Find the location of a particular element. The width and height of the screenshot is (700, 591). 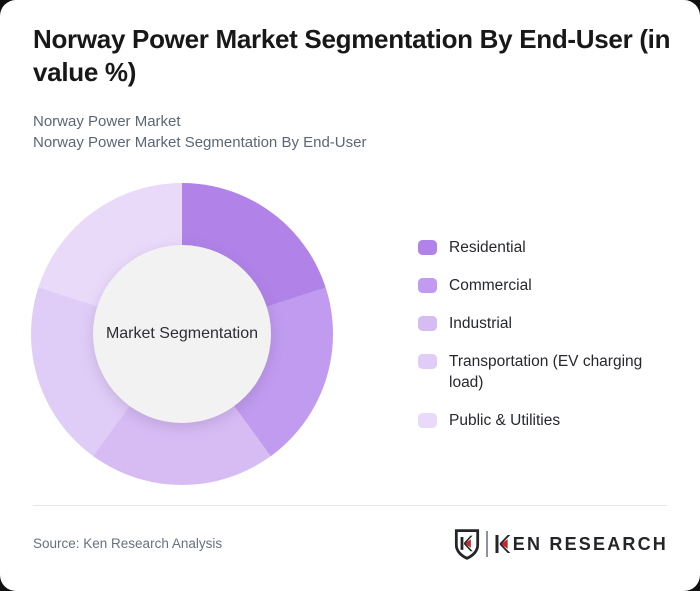

legend-label: Commercial is located at coordinates (490, 285).